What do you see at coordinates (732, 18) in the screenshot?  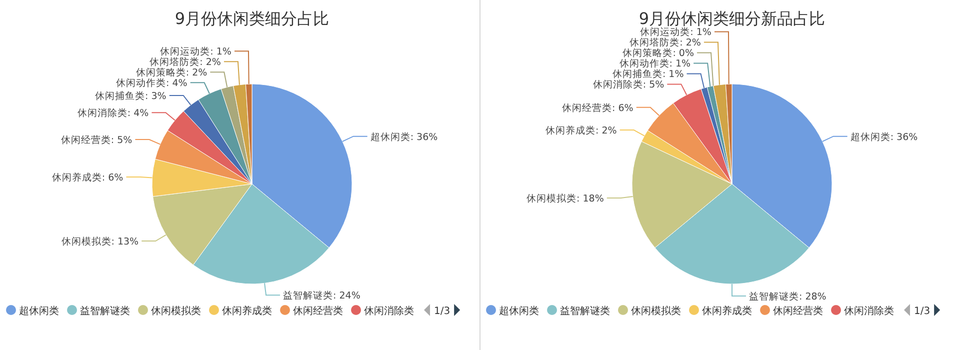 I see `chart-title: 9月份休闲类细分新品占比` at bounding box center [732, 18].